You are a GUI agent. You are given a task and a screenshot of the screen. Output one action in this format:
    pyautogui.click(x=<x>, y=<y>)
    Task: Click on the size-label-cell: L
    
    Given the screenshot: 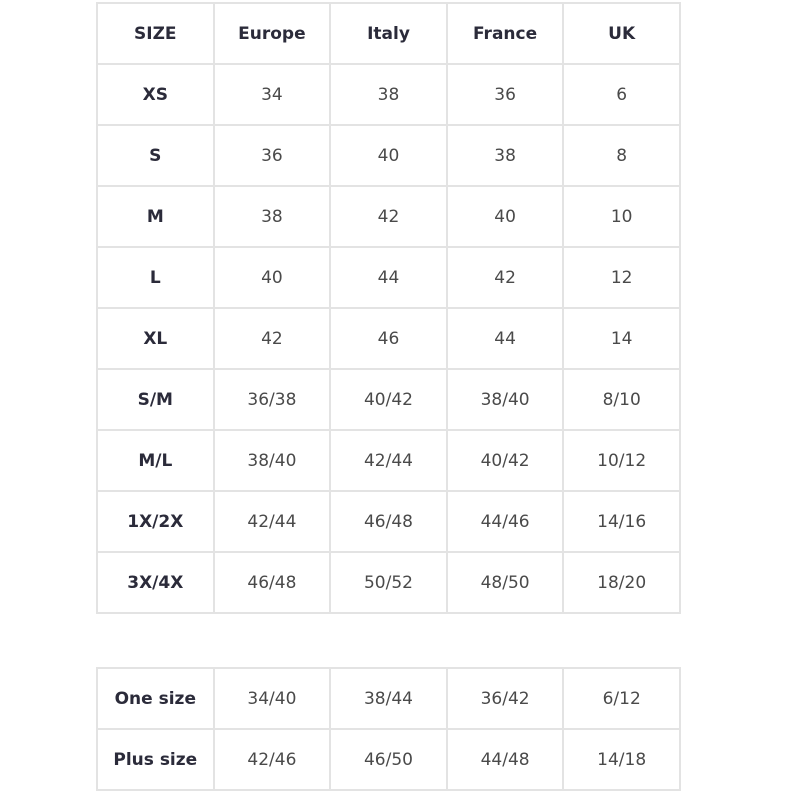 What is the action you would take?
    pyautogui.click(x=155, y=277)
    